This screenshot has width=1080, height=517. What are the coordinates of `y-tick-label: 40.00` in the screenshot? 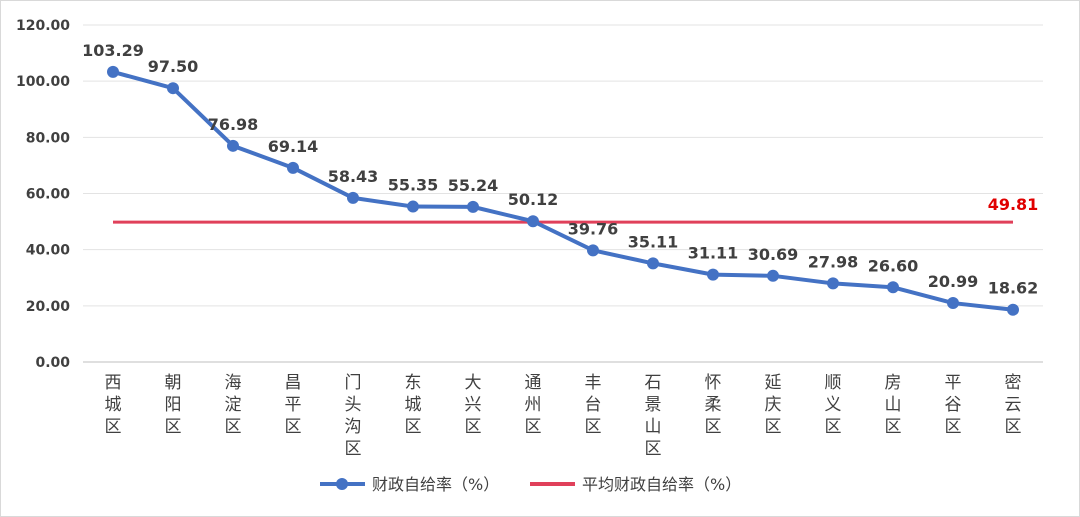 It's located at (48, 251).